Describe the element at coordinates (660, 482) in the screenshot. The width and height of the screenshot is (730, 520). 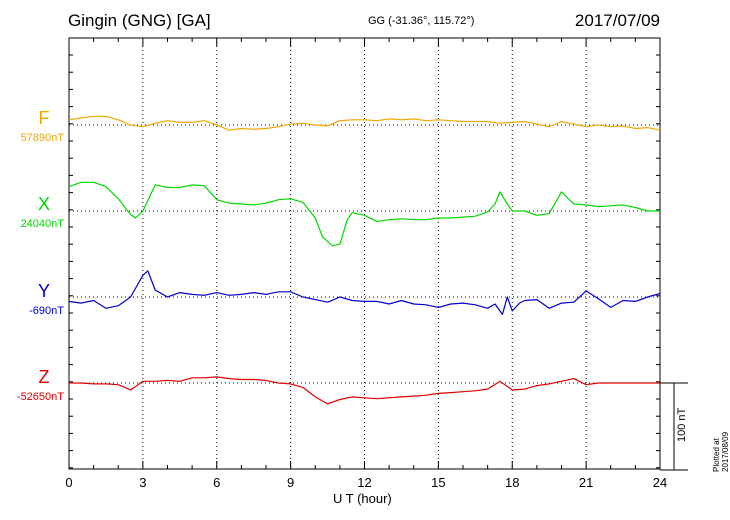
I see `x-tick-label: 24` at that location.